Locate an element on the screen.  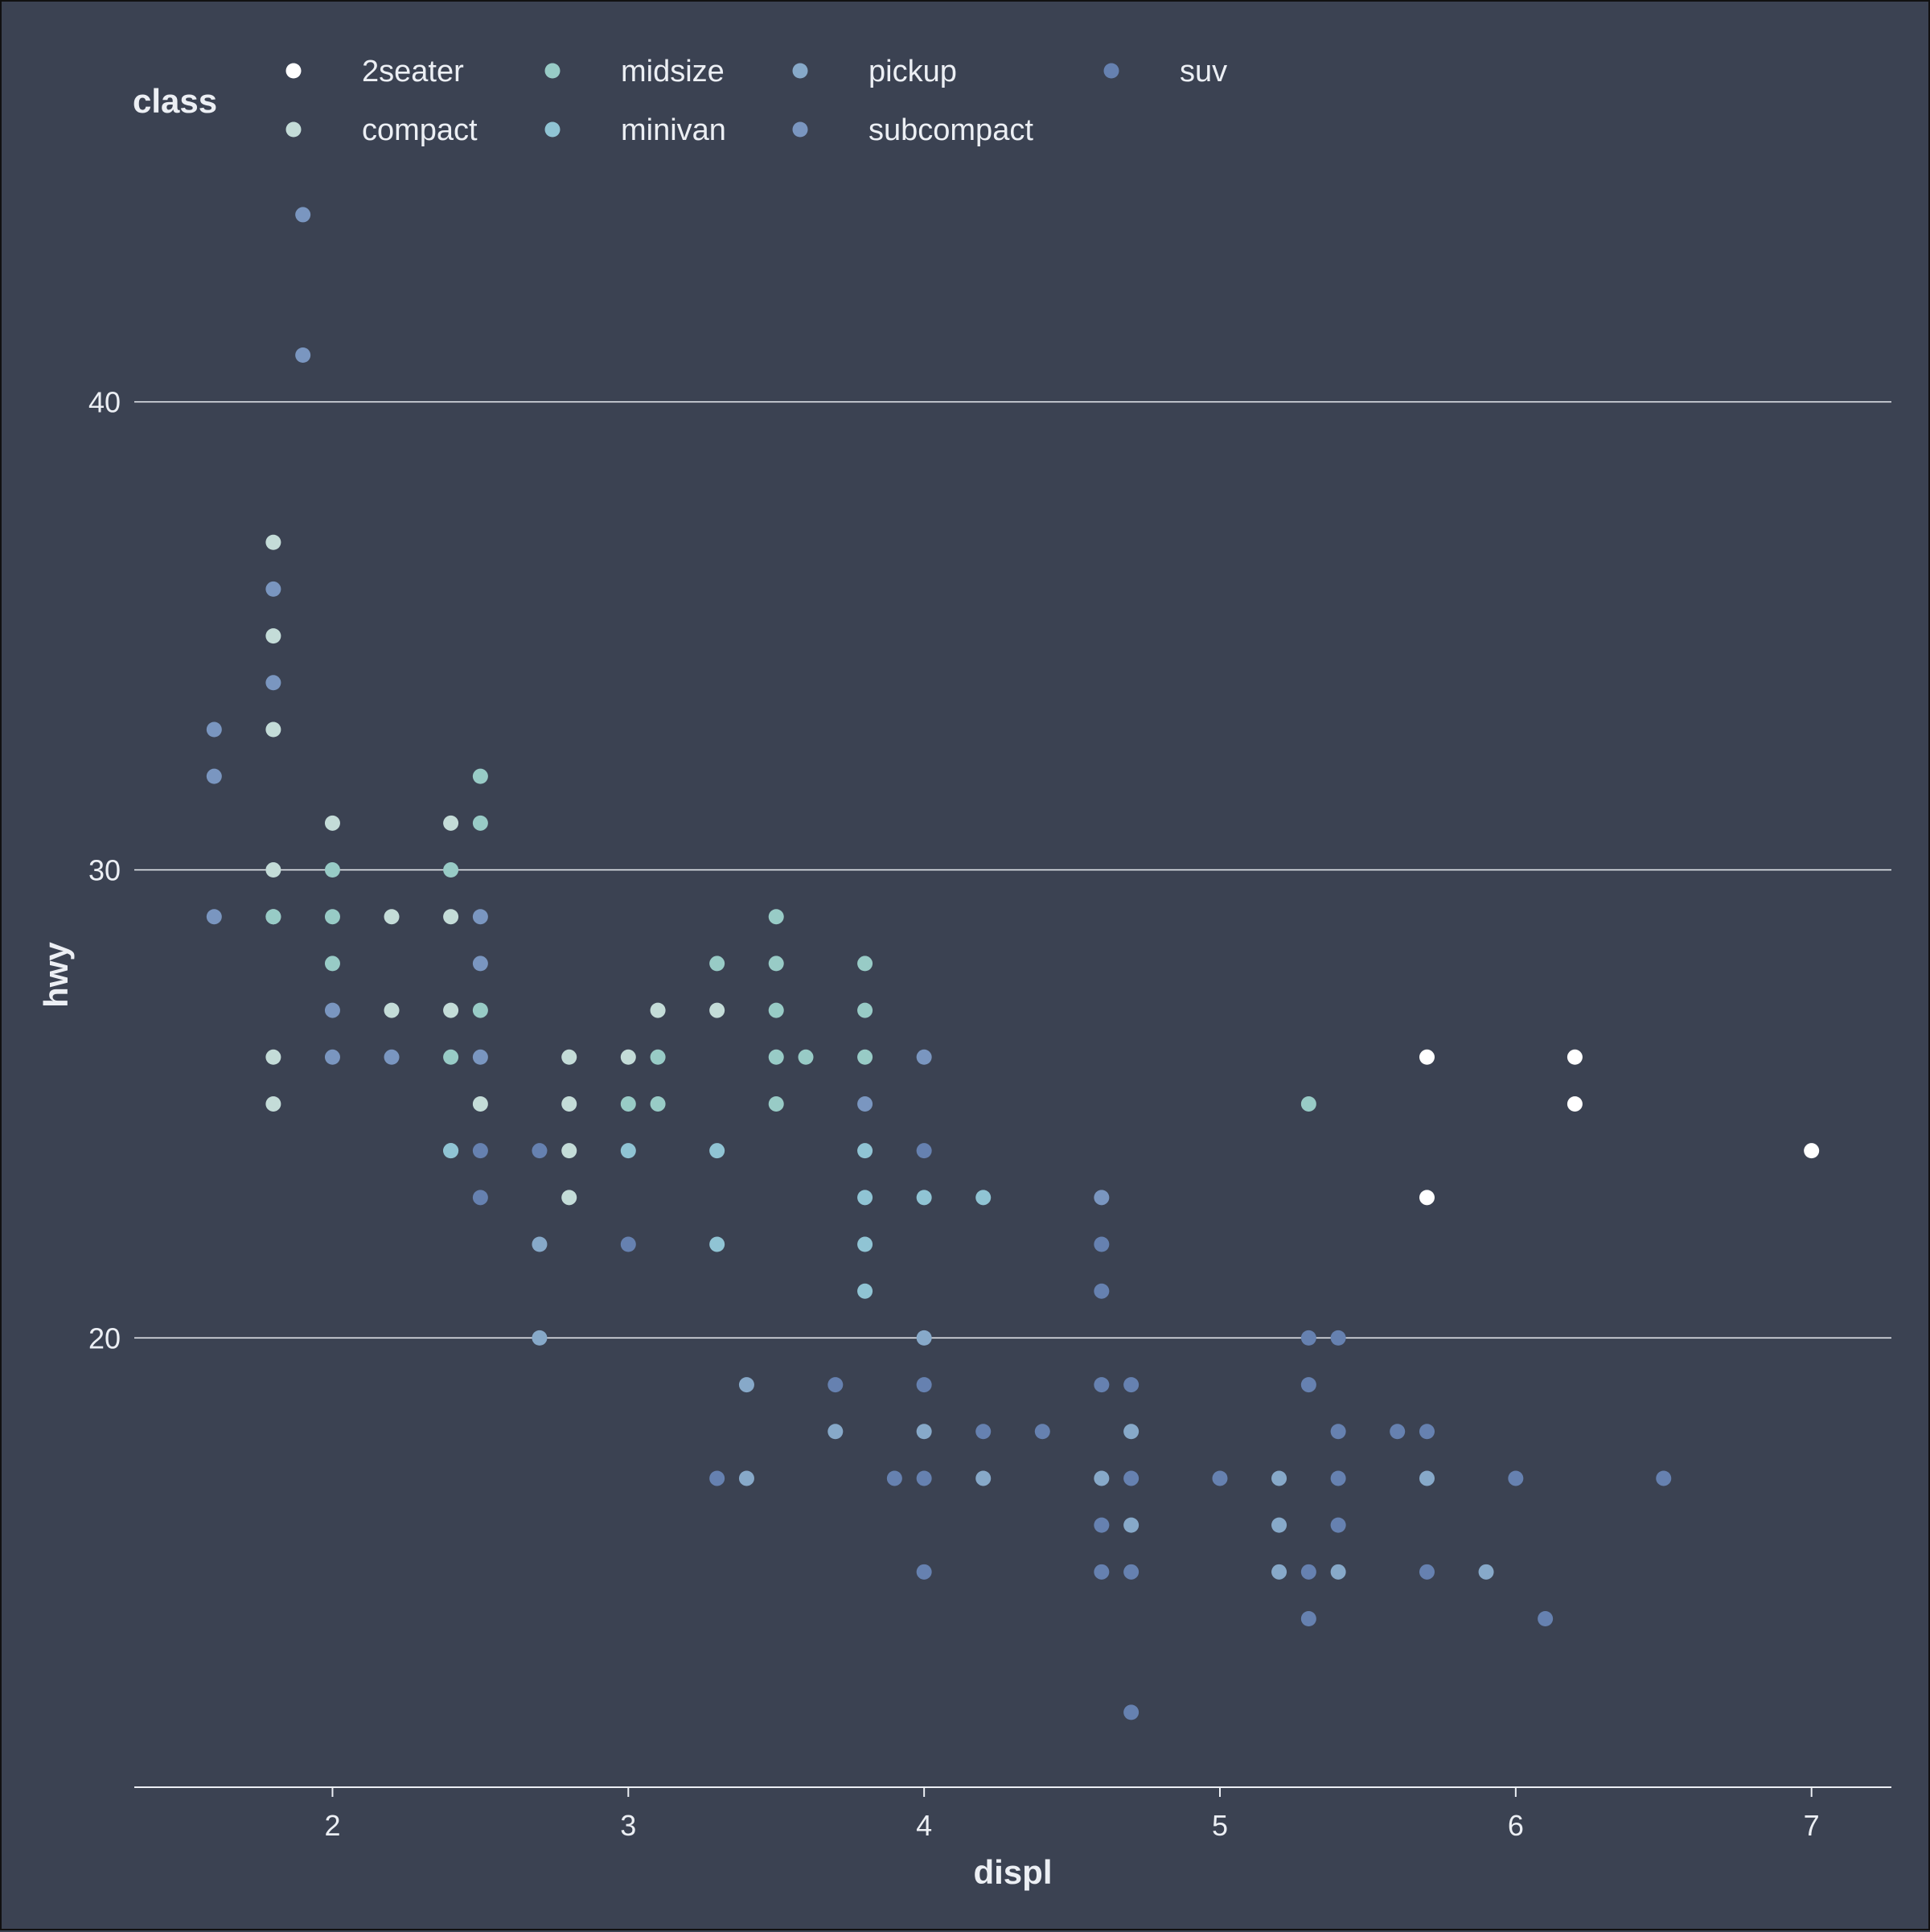
x-tick-label: 2 is located at coordinates (332, 1826).